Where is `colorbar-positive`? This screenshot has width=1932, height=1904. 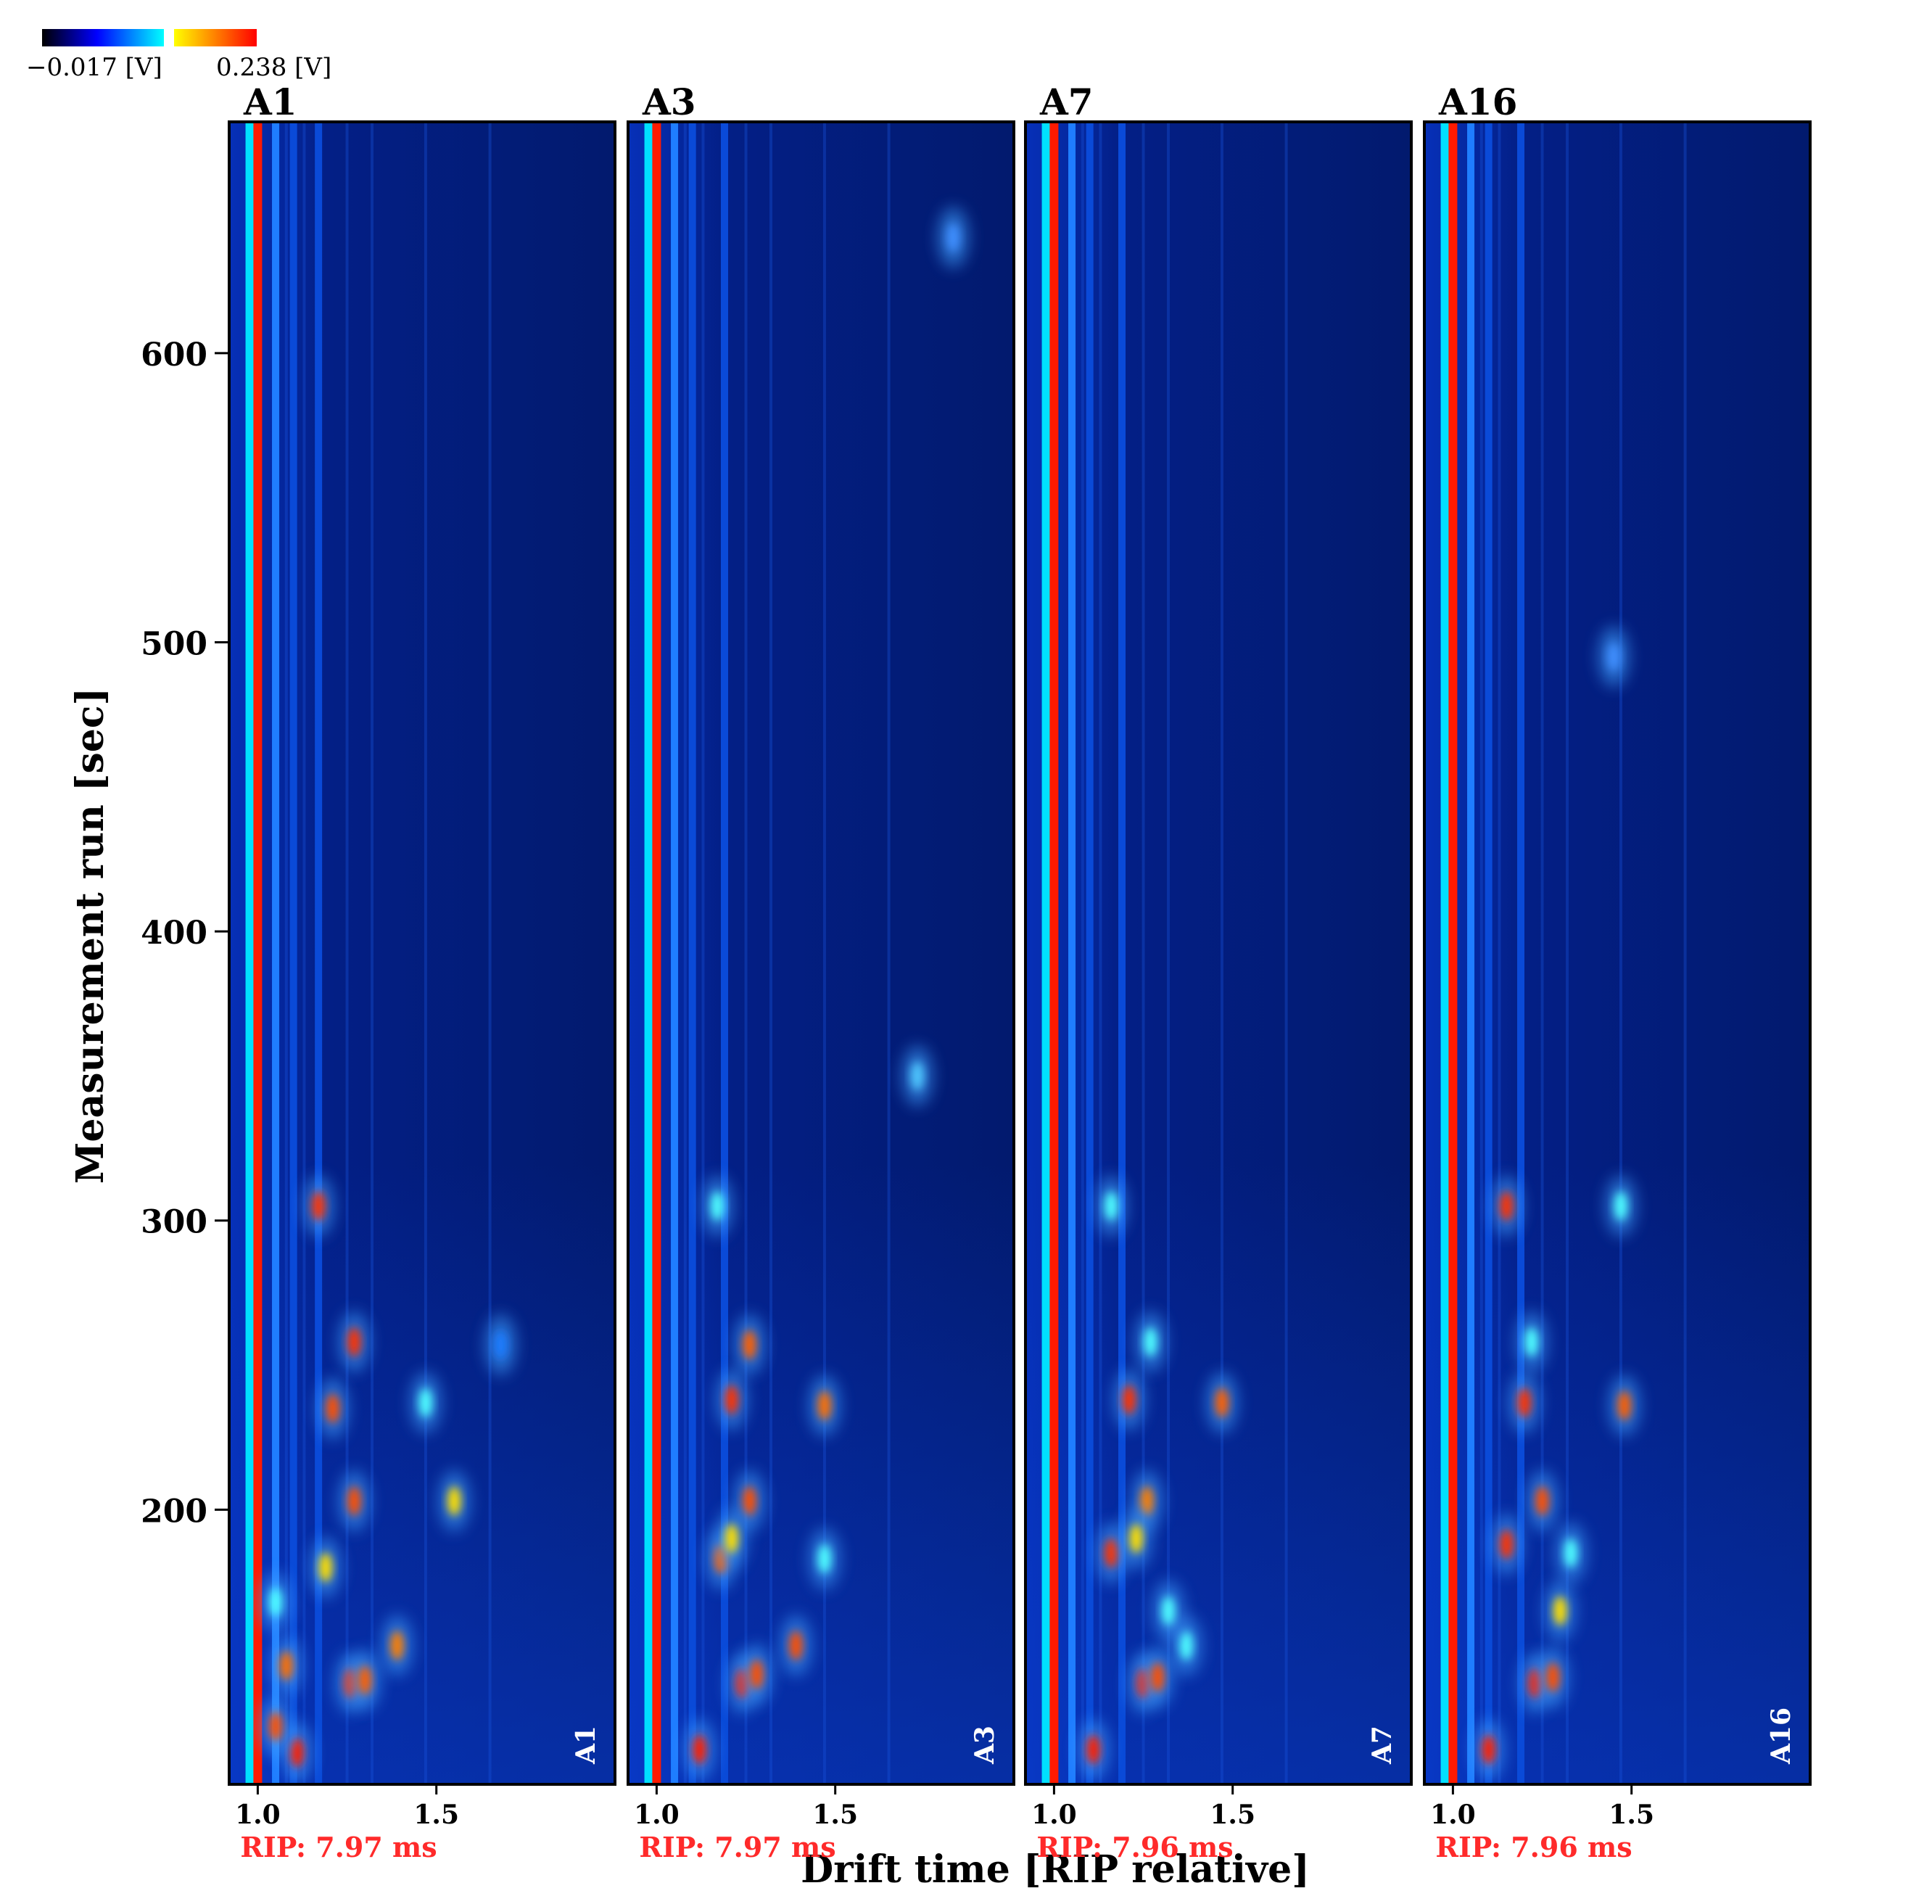 colorbar-positive is located at coordinates (215, 38).